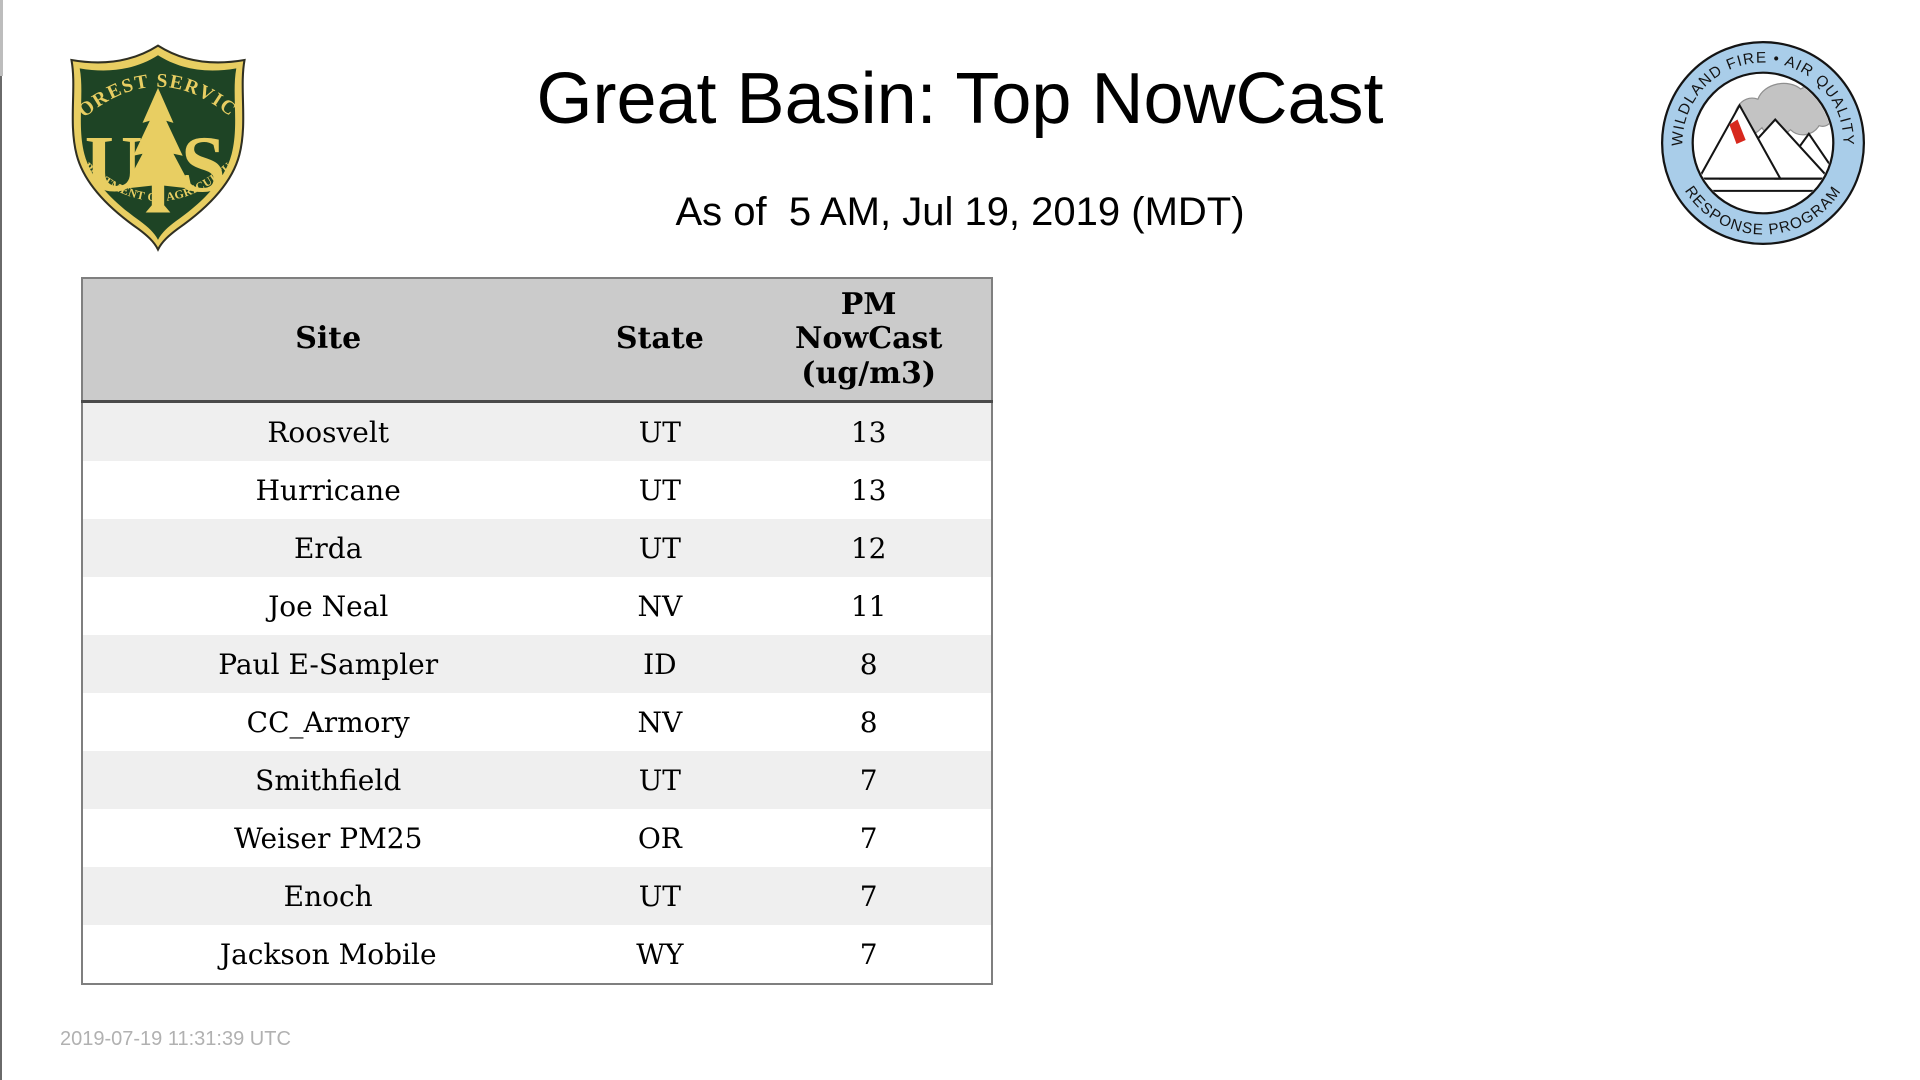 The height and width of the screenshot is (1080, 1920). Describe the element at coordinates (660, 340) in the screenshot. I see `column-header-state: State` at that location.